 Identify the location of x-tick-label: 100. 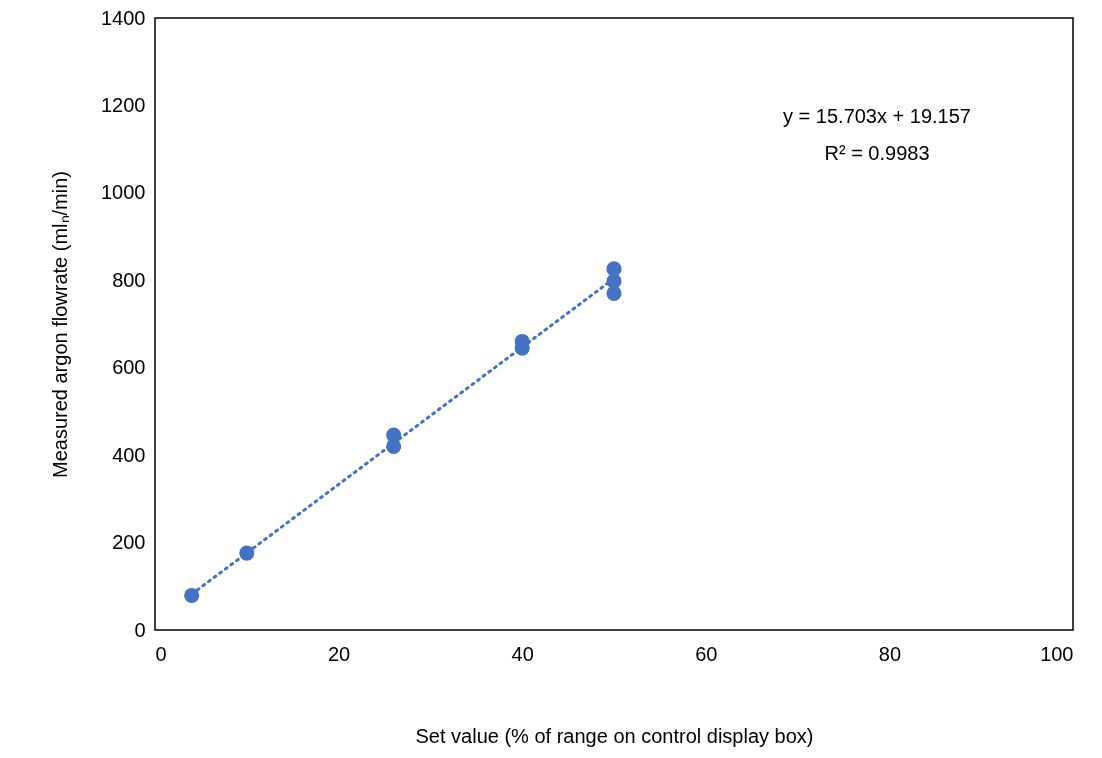
(1057, 653).